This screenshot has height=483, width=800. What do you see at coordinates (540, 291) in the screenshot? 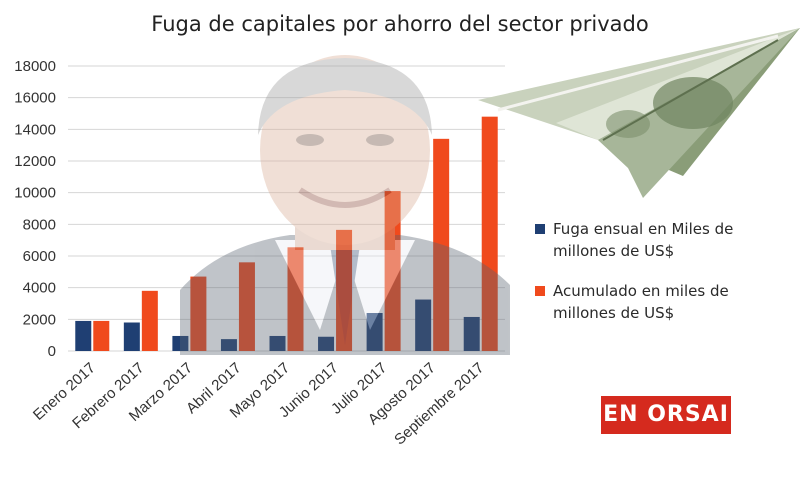
I see `legend-swatch-cumulative` at bounding box center [540, 291].